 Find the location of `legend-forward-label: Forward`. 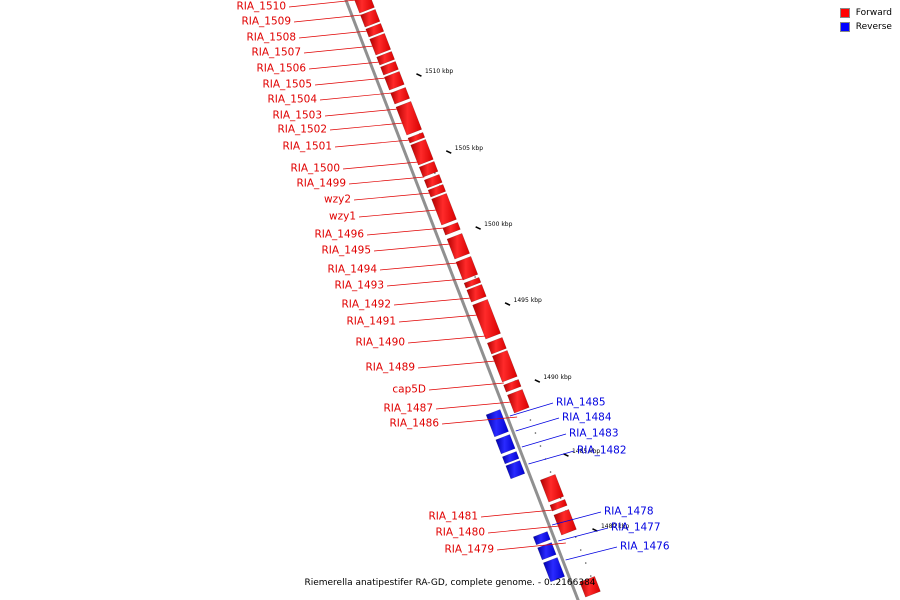

legend-forward-label: Forward is located at coordinates (873, 13).